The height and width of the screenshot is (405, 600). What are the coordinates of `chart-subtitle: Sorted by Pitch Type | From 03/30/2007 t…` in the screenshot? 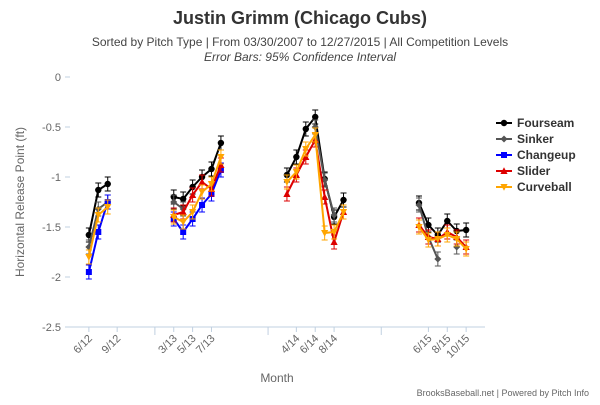 It's located at (300, 42).